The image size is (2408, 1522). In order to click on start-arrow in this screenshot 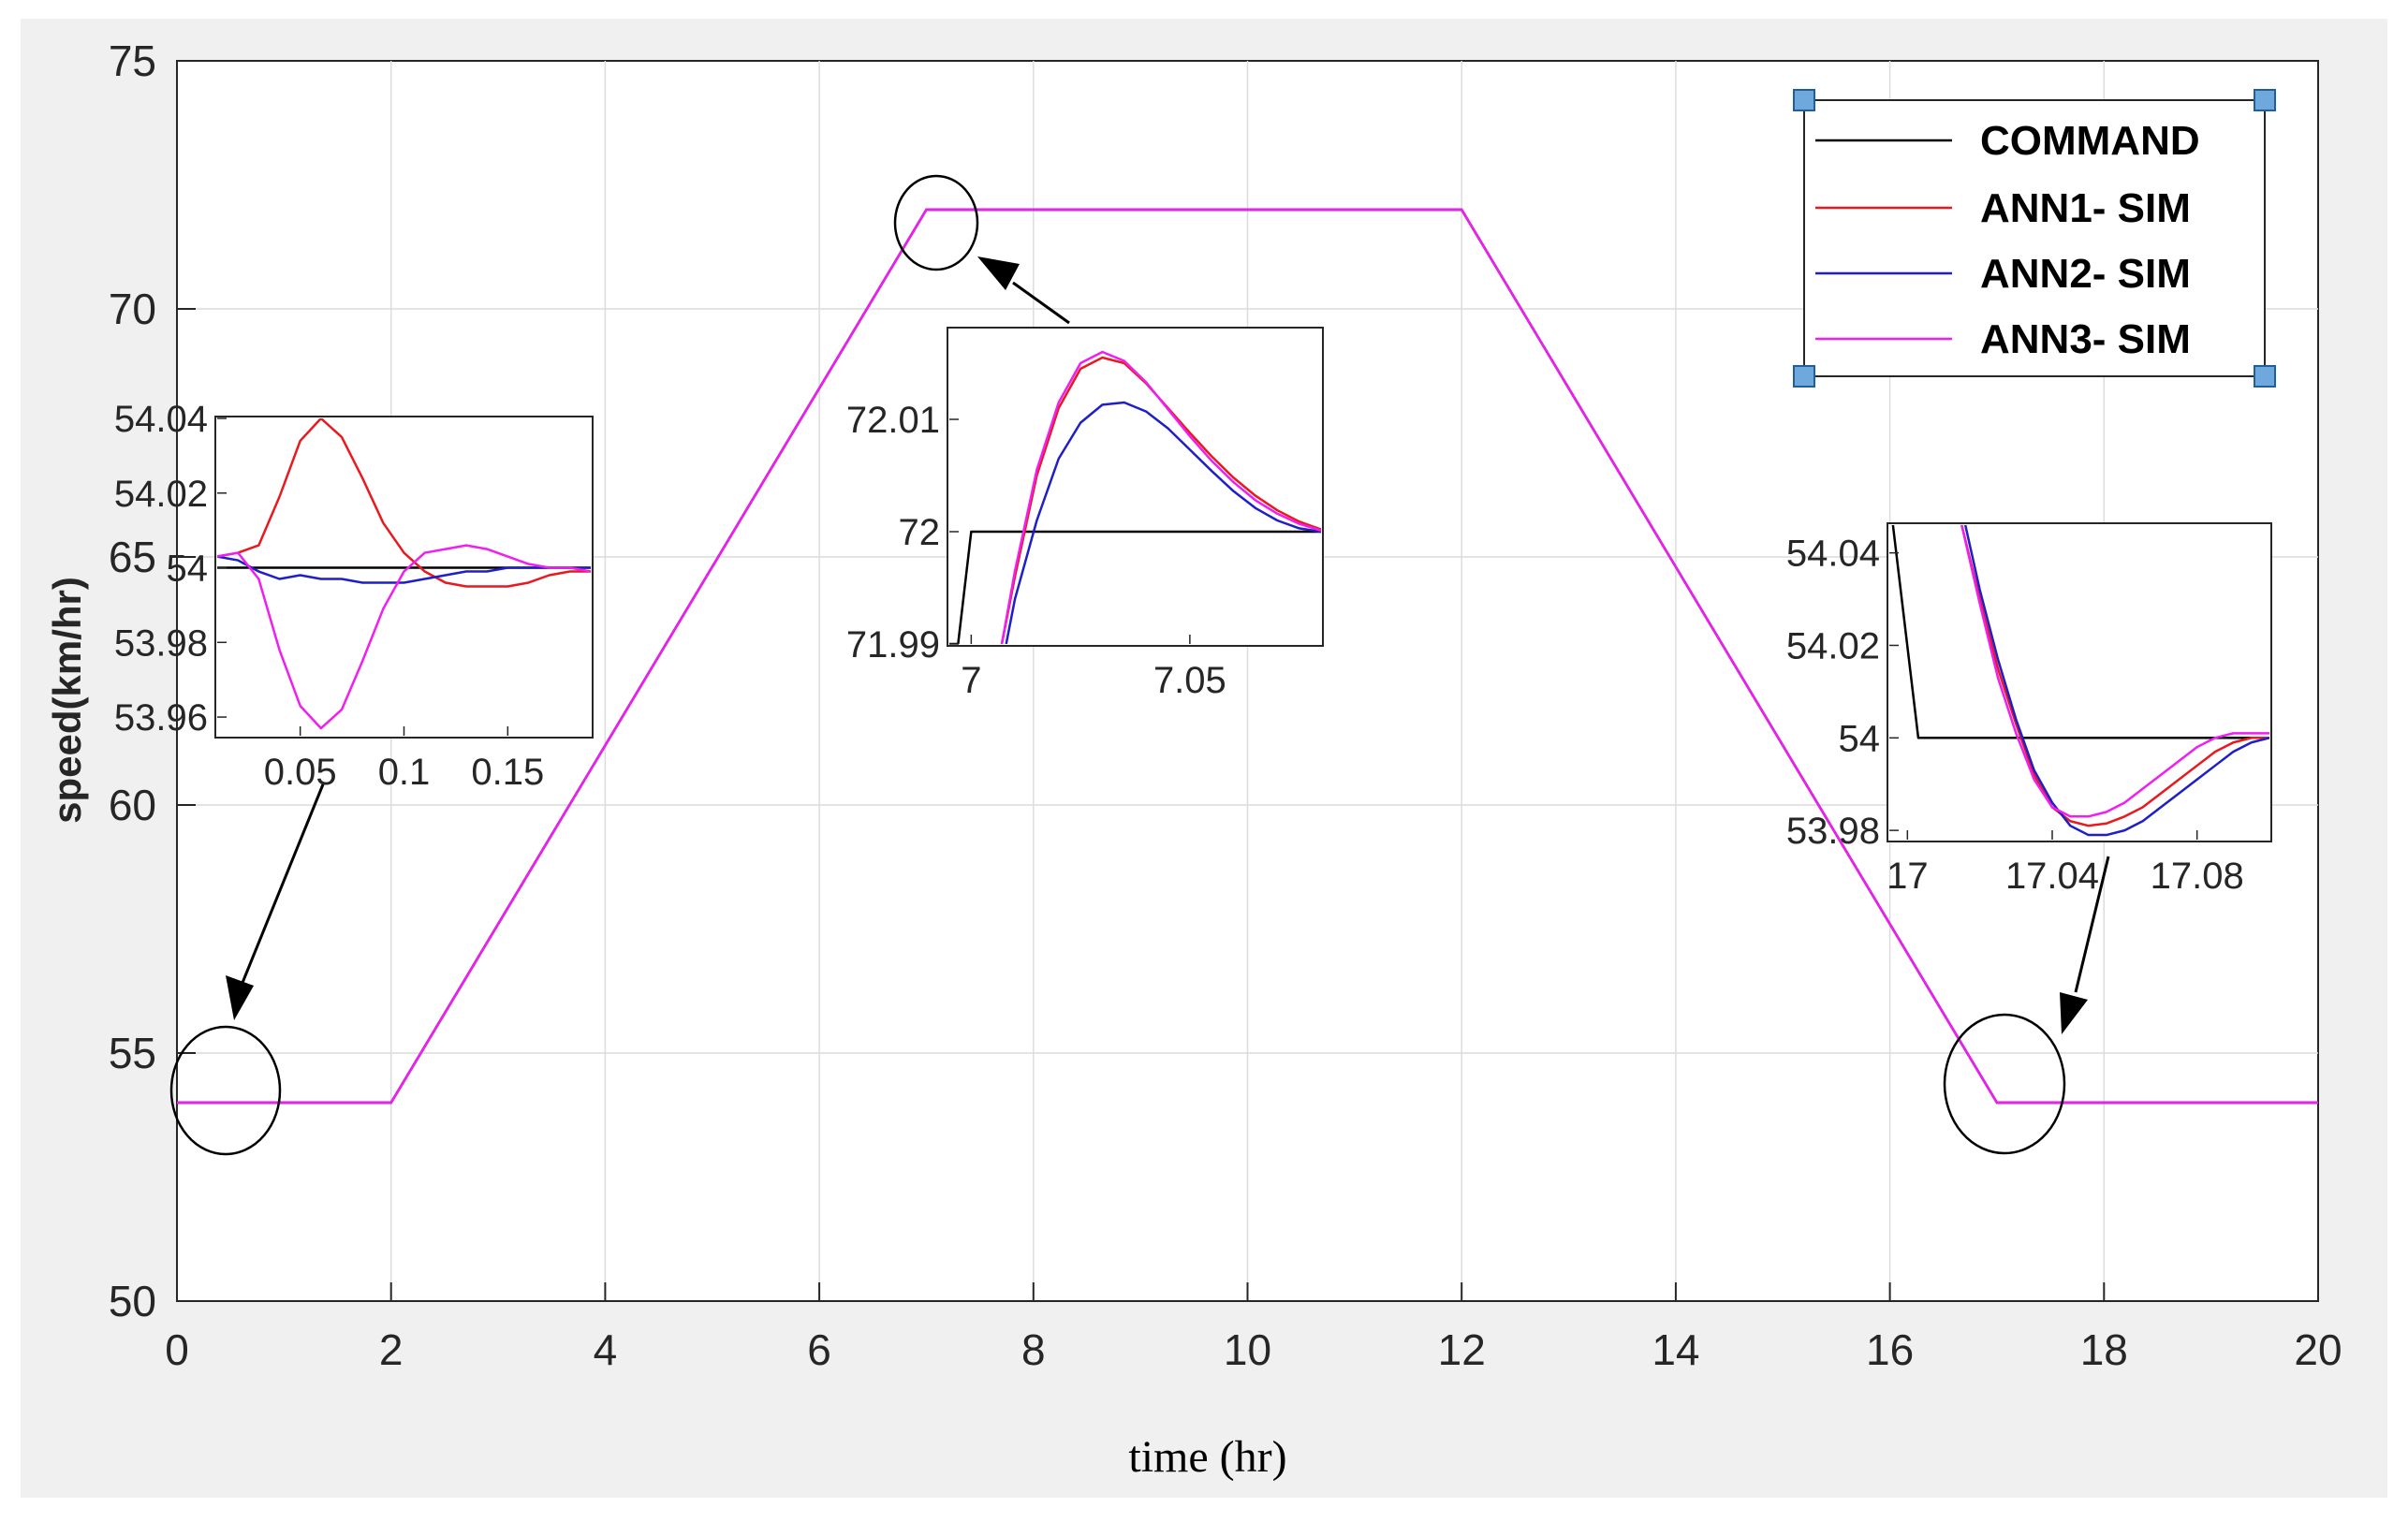, I will do `click(278, 893)`.